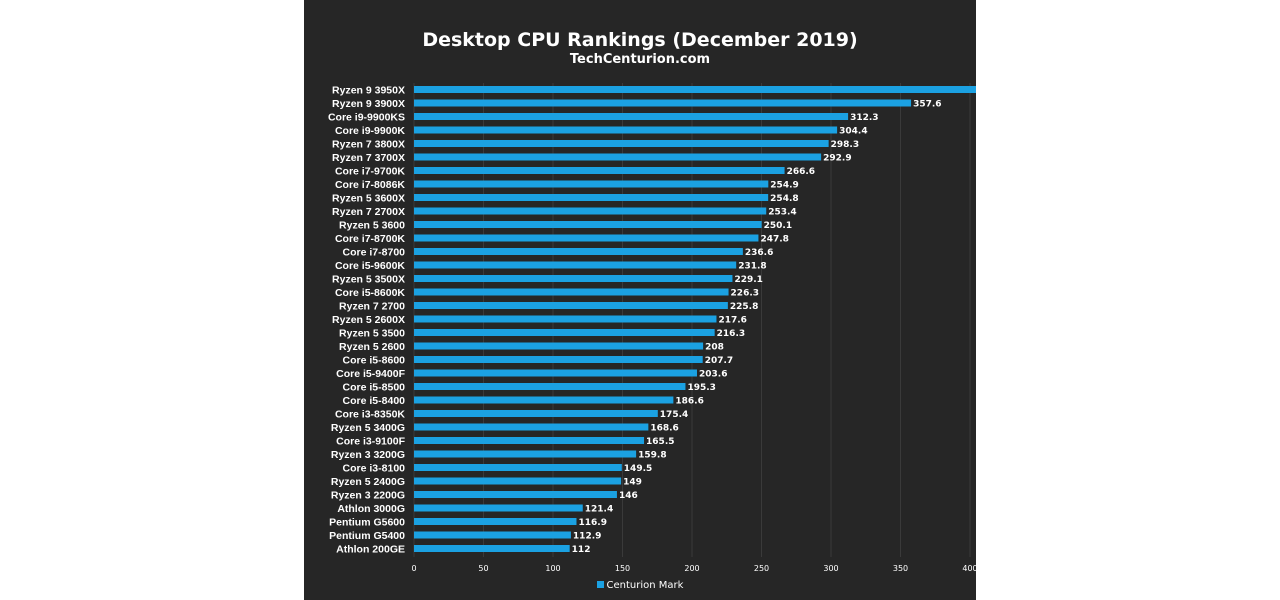  What do you see at coordinates (370, 414) in the screenshot?
I see `category-label: Core i3-8350K` at bounding box center [370, 414].